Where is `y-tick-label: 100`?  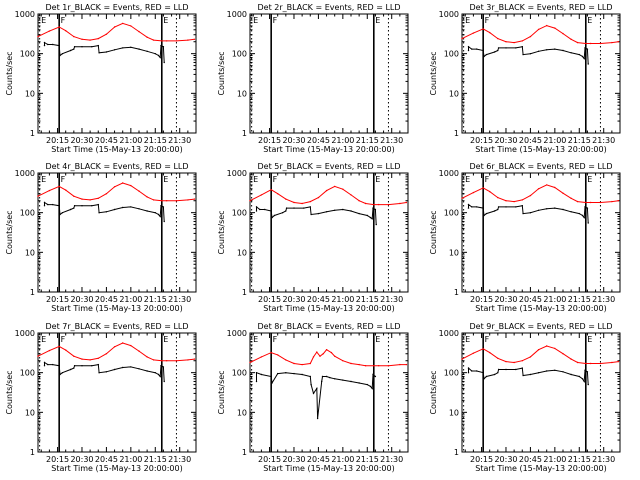
y-tick-label: 100 is located at coordinates (239, 54).